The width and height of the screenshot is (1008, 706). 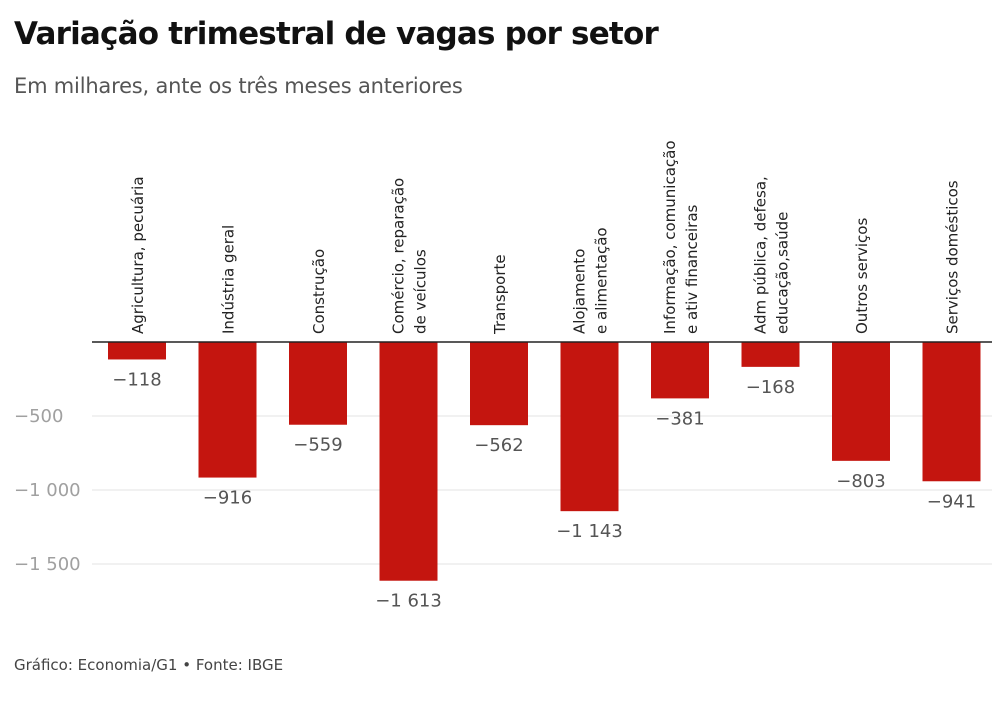 What do you see at coordinates (589, 531) in the screenshot?
I see `value-label: −1 143` at bounding box center [589, 531].